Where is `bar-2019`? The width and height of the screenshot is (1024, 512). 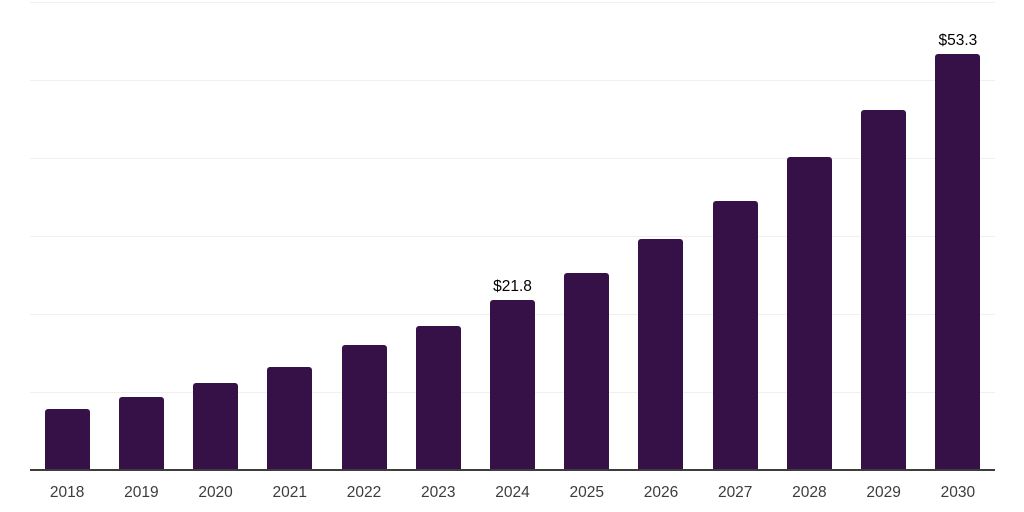 bar-2019 is located at coordinates (141, 433).